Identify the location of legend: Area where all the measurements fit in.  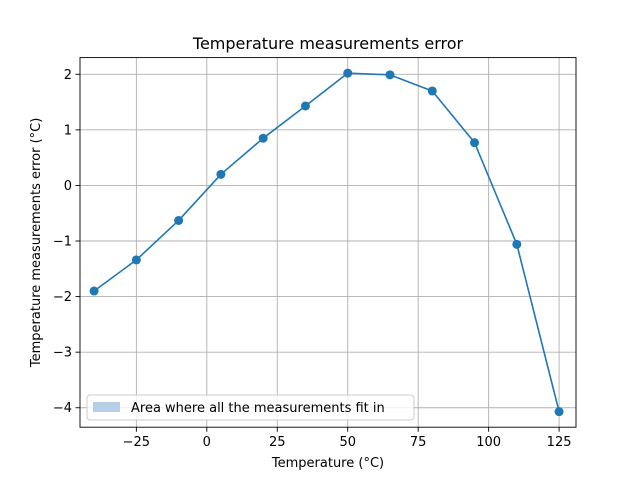
(250, 407).